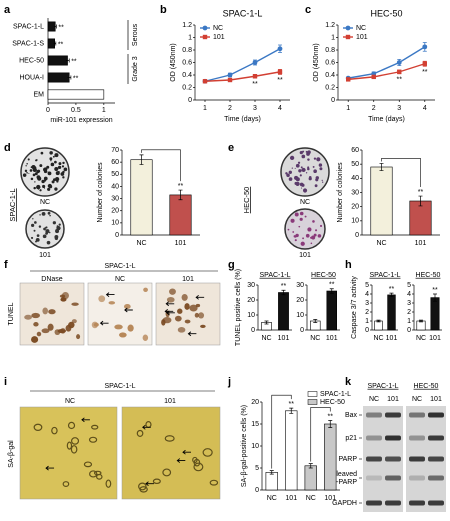  Describe the element at coordinates (355, 178) in the screenshot. I see `y-tick-label: 40` at that location.